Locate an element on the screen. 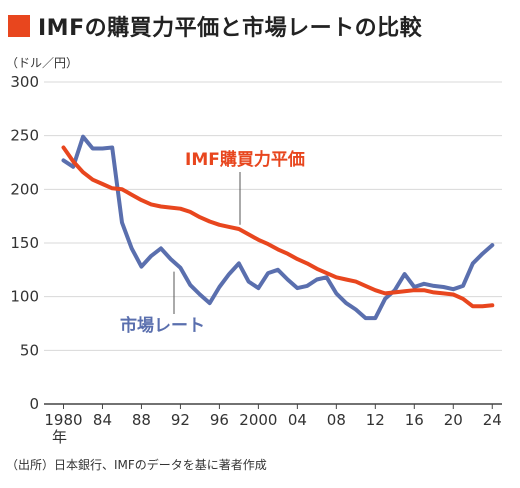  y-tick-label: 0 is located at coordinates (34, 404).